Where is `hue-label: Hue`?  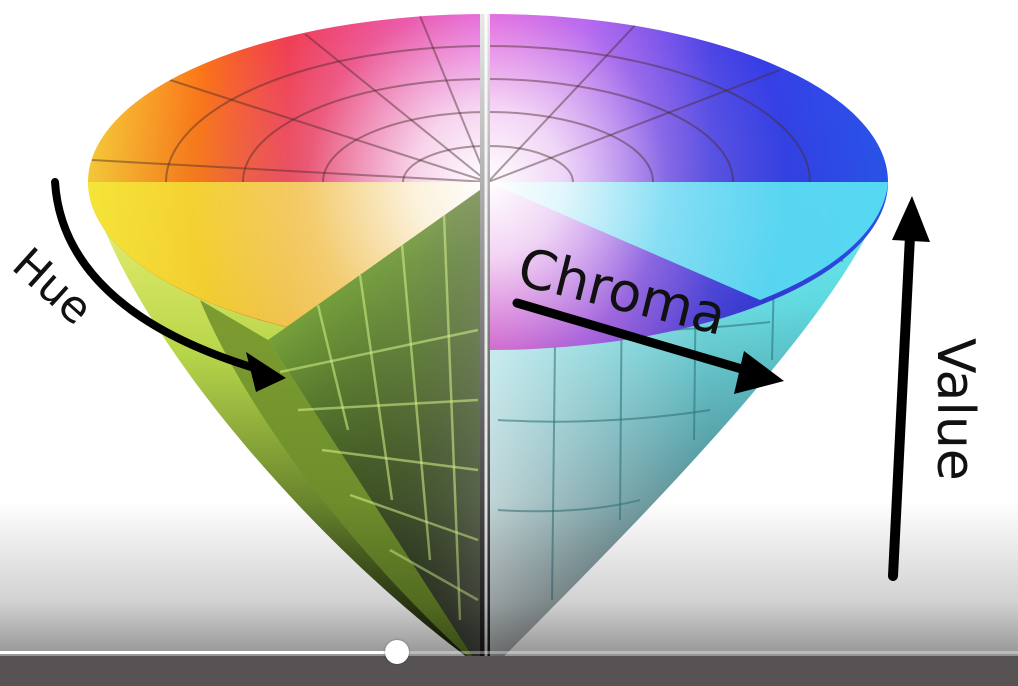 hue-label: Hue is located at coordinates (53, 286).